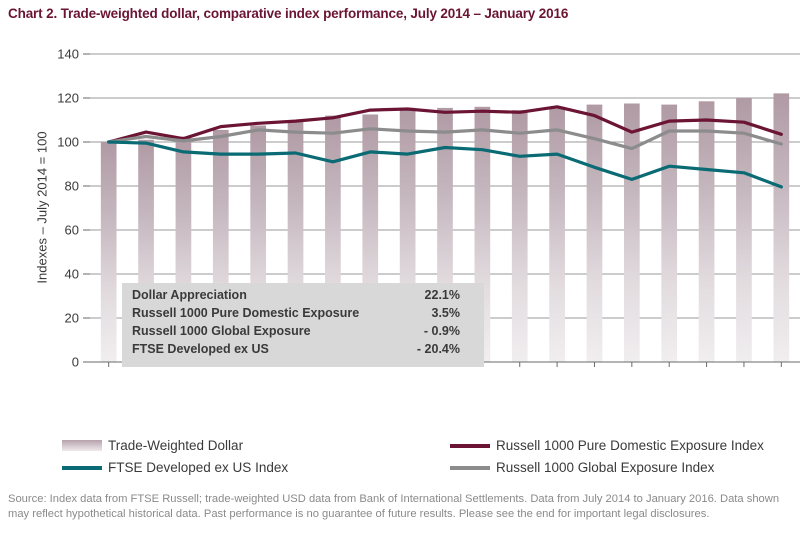  What do you see at coordinates (442, 331) in the screenshot?
I see `annotation-value: - 0.9%` at bounding box center [442, 331].